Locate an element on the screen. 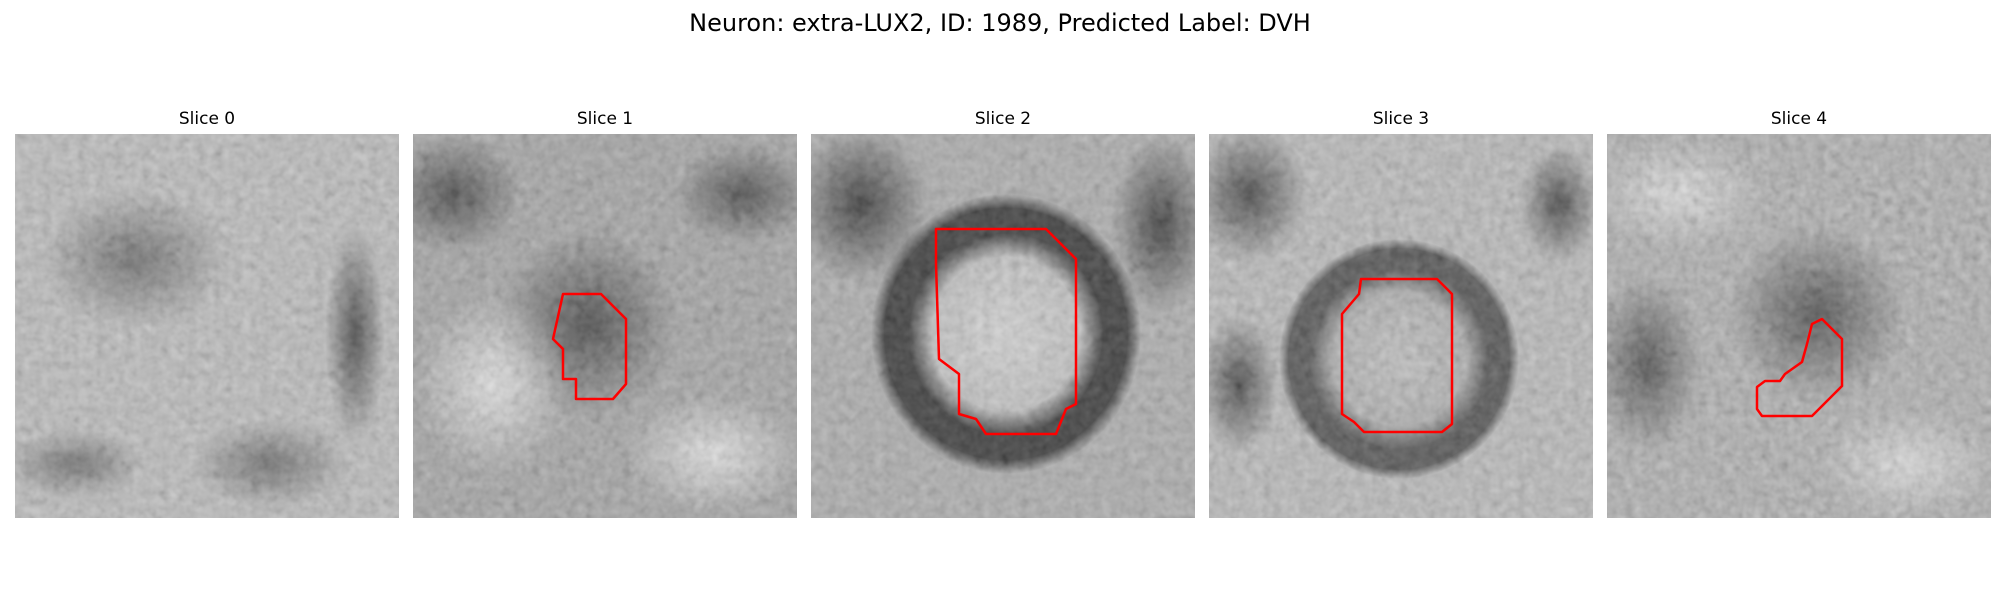 The height and width of the screenshot is (600, 2000). slice-panel-3: Slice 3 is located at coordinates (1401, 313).